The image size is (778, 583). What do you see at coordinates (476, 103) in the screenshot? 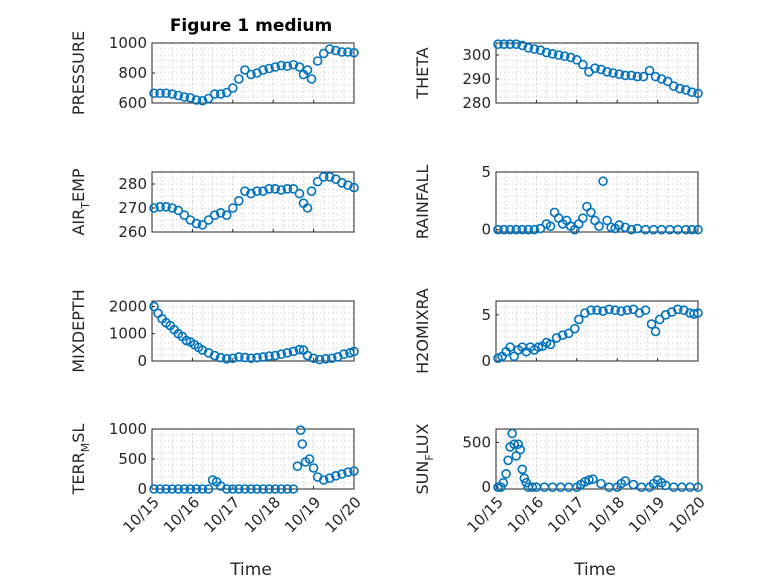
I see `y-tick-label: 280` at bounding box center [476, 103].